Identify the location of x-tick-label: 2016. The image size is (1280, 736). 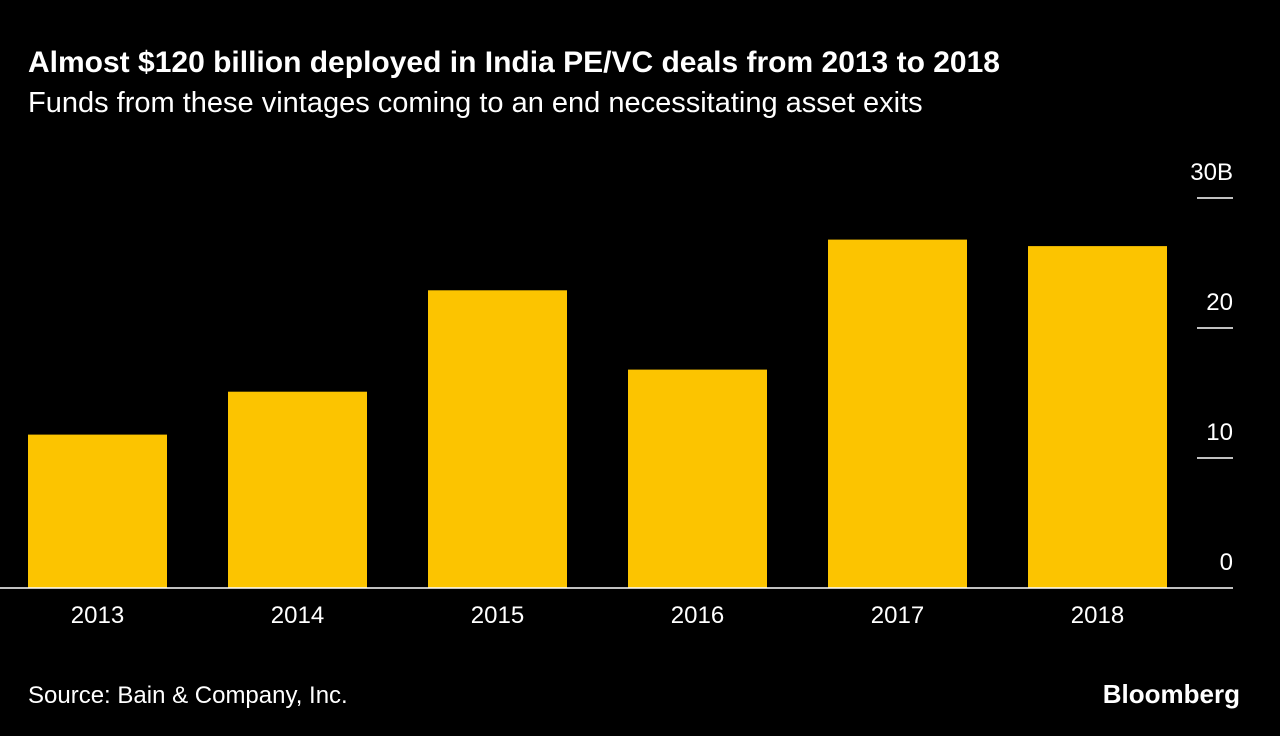
(697, 615).